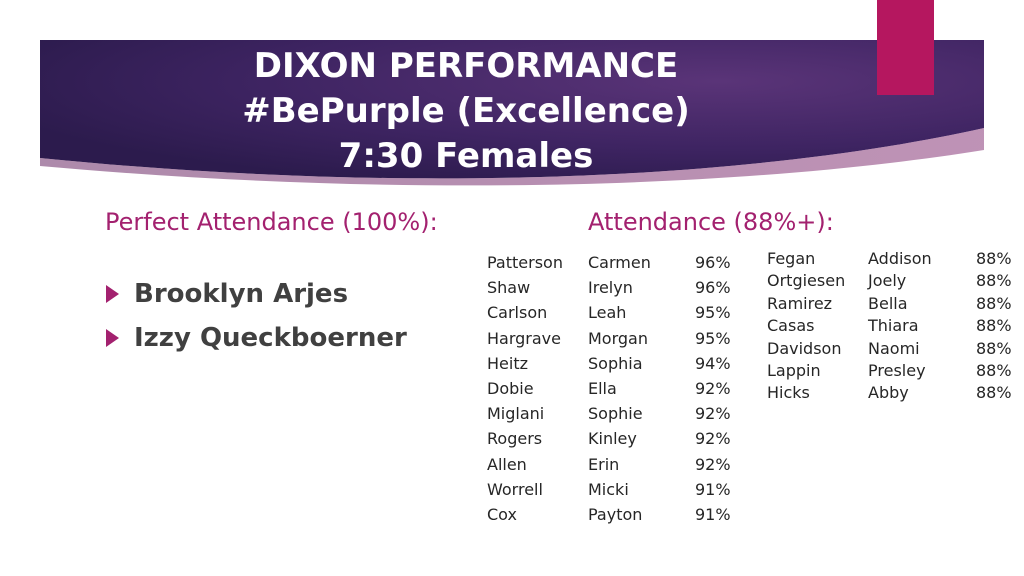 The image size is (1024, 576). I want to click on table-row: Lappin Presley 88%, so click(892, 371).